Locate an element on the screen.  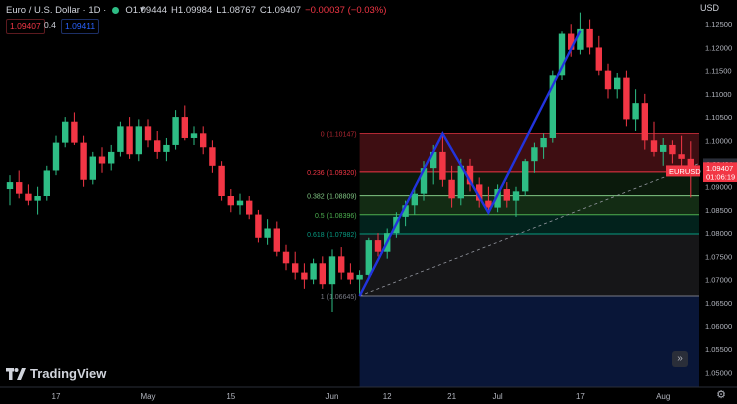
price-axis-tick: 1.10500 is located at coordinates (718, 117).